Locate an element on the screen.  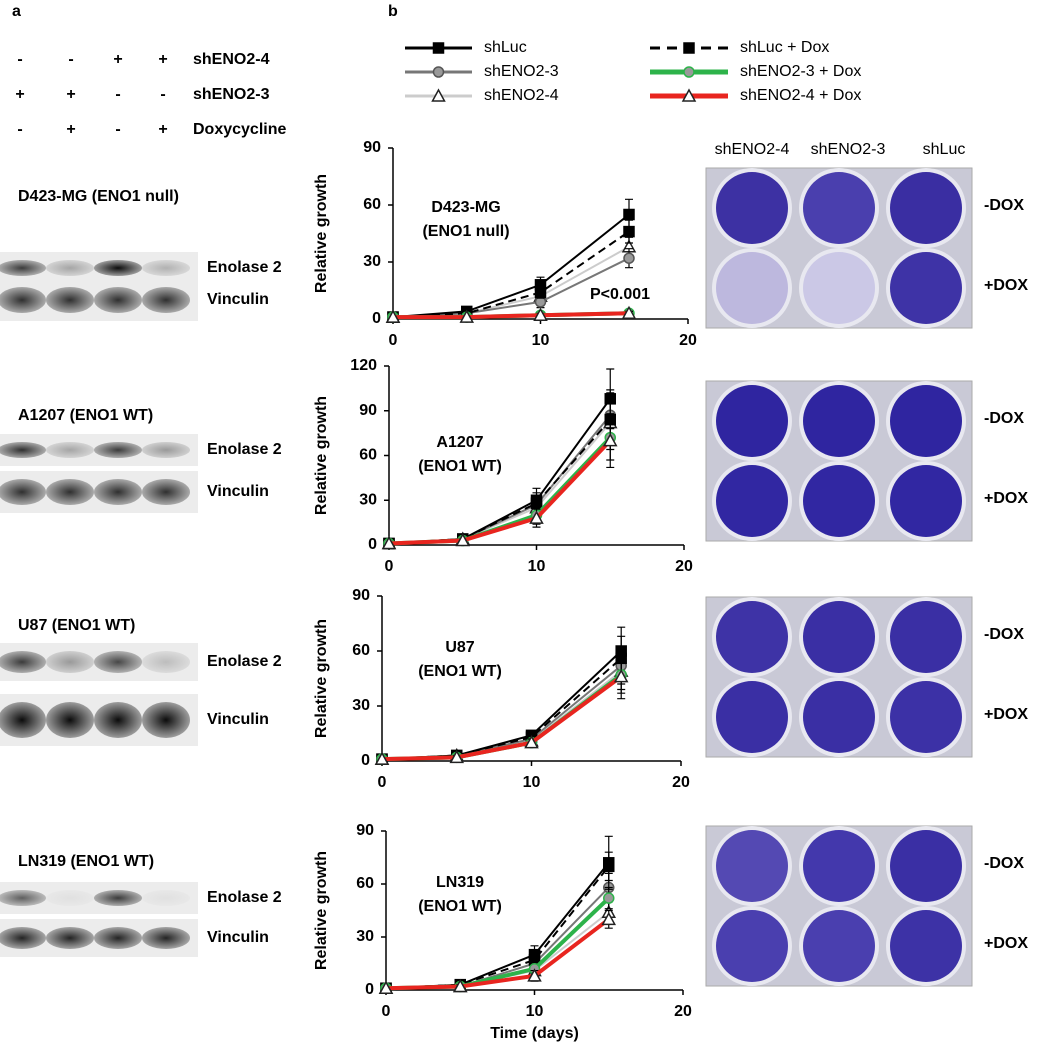
chart-label: (ENO1 null) is located at coordinates (465, 231).